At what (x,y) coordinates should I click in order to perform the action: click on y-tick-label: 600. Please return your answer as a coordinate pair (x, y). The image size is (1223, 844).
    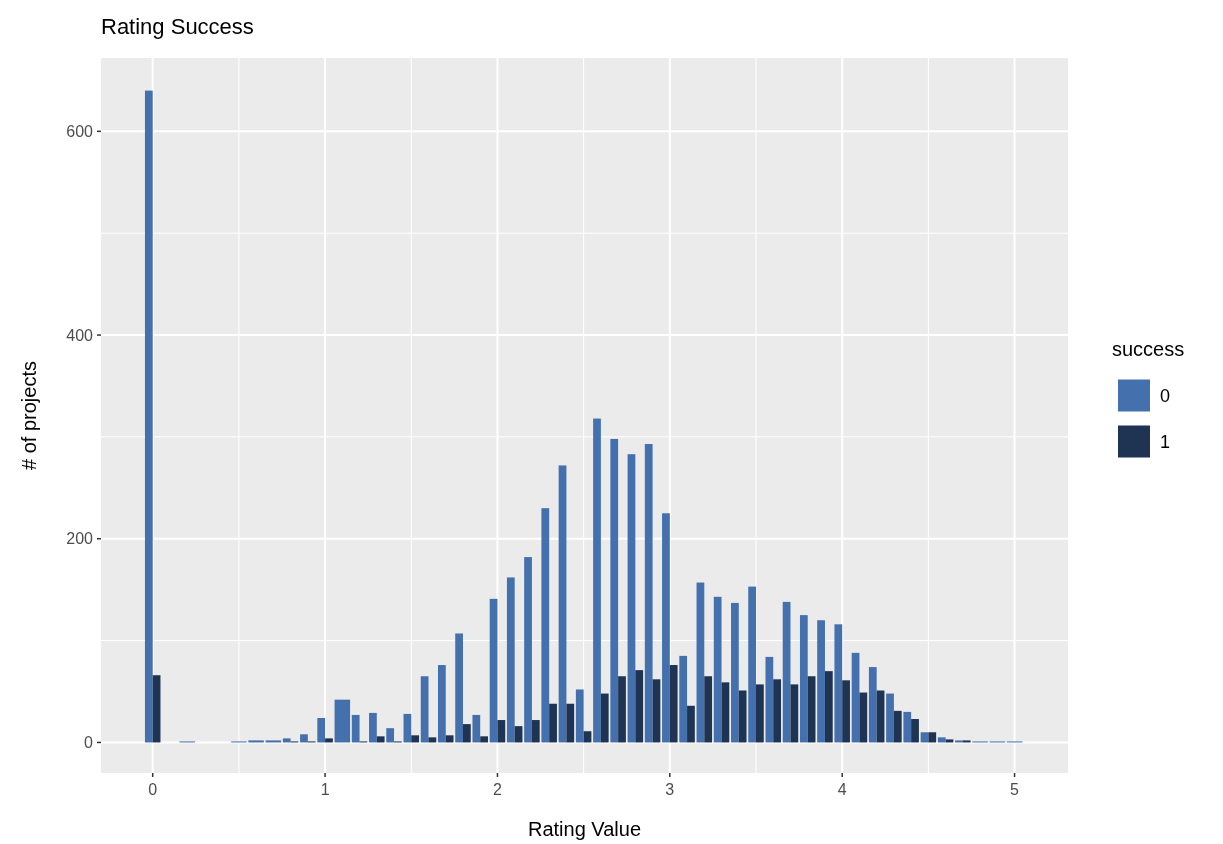
    Looking at the image, I should click on (80, 131).